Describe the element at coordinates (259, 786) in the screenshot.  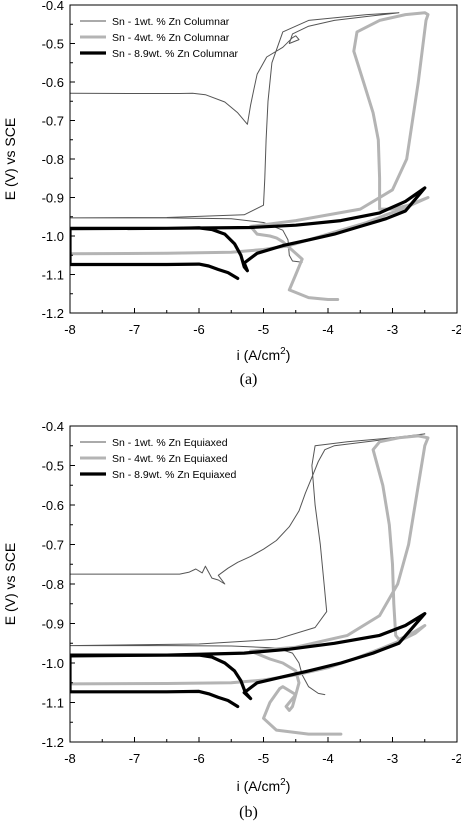
I see `chart-b-x-axis-title-main: i (A/cm` at that location.